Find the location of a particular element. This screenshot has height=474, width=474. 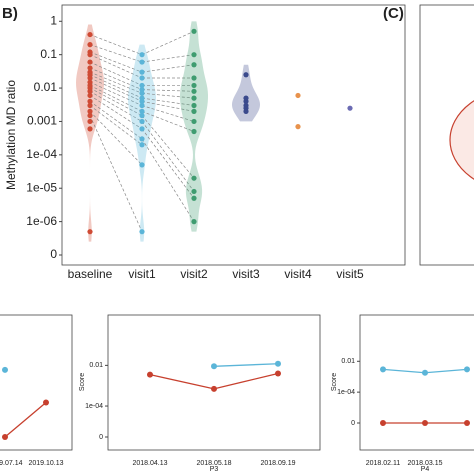

x-tick-label: baseline is located at coordinates (90, 274).